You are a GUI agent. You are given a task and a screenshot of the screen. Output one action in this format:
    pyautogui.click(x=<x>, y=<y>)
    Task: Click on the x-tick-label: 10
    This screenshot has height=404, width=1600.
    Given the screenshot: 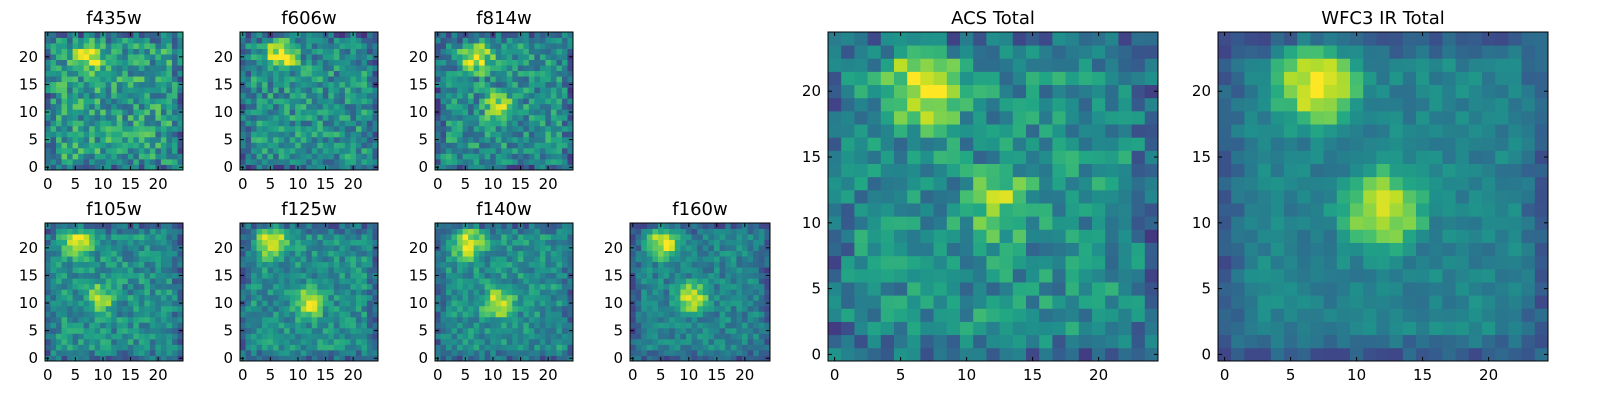 What is the action you would take?
    pyautogui.click(x=102, y=375)
    